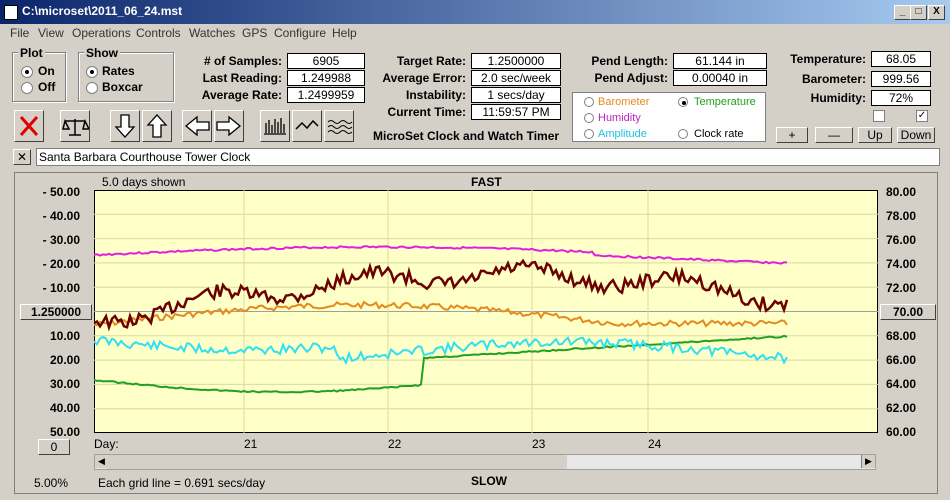 The height and width of the screenshot is (500, 950). What do you see at coordinates (426, 112) in the screenshot?
I see `current-time-label: Current Time:` at bounding box center [426, 112].